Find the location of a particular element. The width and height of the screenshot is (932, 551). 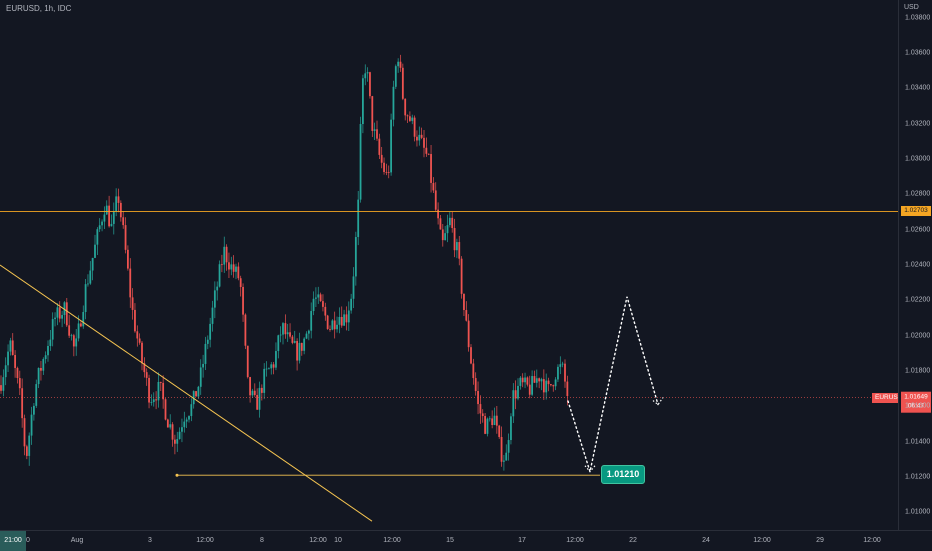

time-tick-label: 29 is located at coordinates (820, 540).